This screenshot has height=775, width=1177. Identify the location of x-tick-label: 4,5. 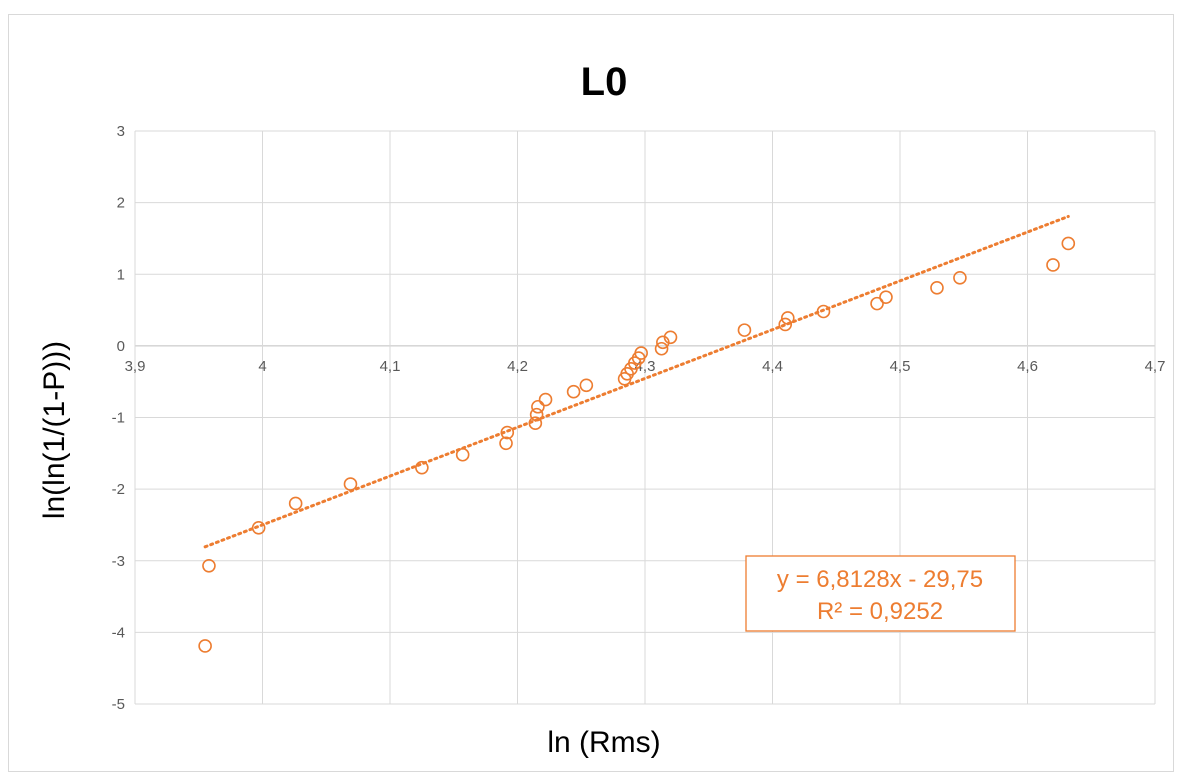
(900, 366).